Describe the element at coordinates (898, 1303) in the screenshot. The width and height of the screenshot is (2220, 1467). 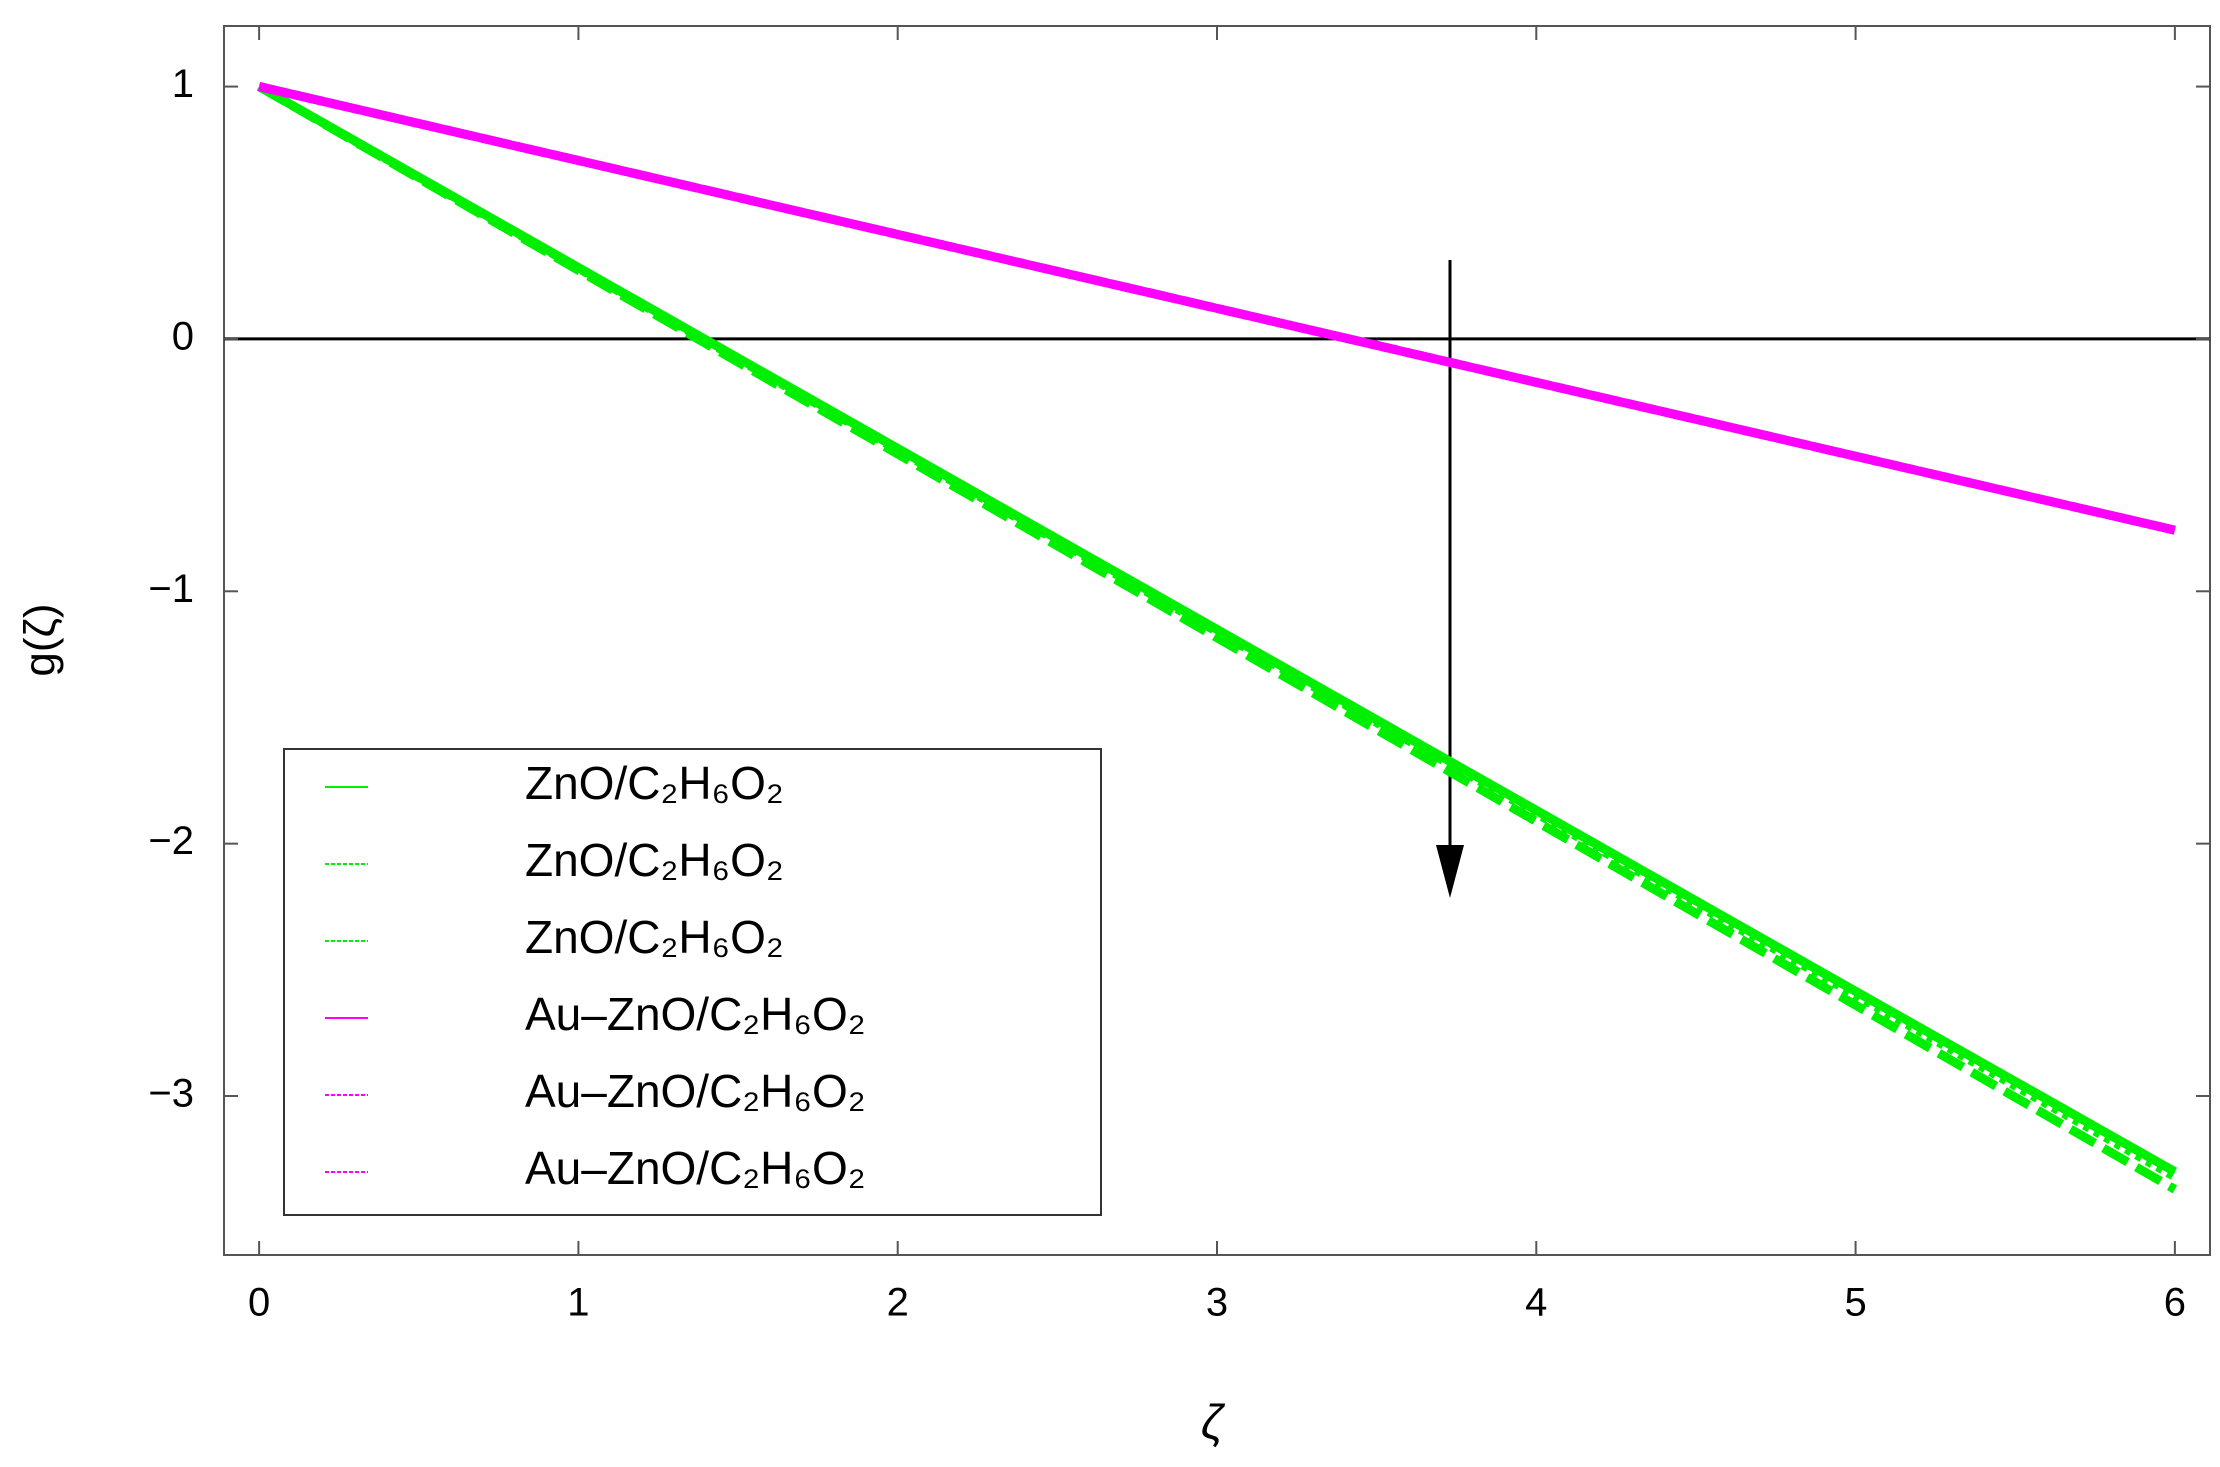
I see `x-tick-label: 2` at that location.